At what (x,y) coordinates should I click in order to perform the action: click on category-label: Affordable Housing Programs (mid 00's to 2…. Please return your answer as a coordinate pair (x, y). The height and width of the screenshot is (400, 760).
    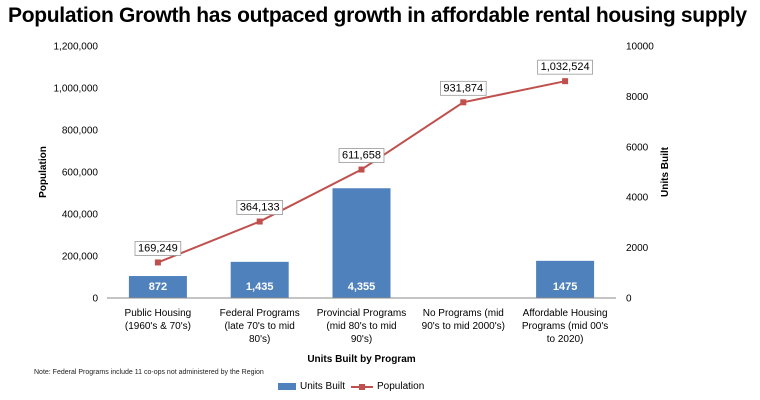
    Looking at the image, I should click on (565, 326).